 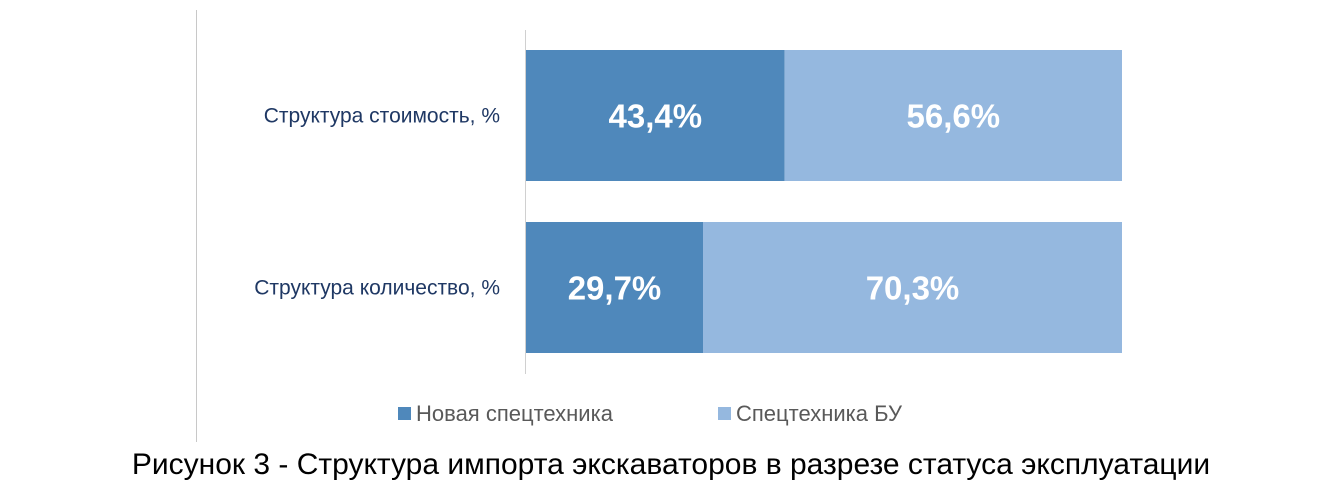 What do you see at coordinates (819, 413) in the screenshot?
I see `legend-label: Спецтехника БУ` at bounding box center [819, 413].